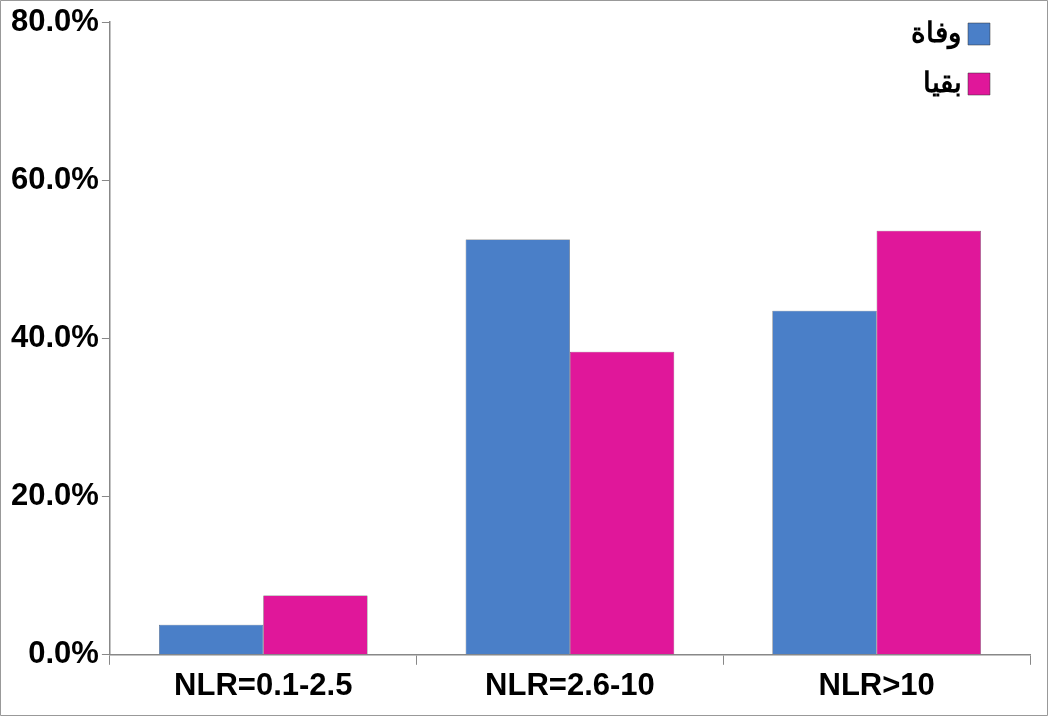 The height and width of the screenshot is (716, 1048). Describe the element at coordinates (54, 495) in the screenshot. I see `y-tick-label: 20.0%` at that location.